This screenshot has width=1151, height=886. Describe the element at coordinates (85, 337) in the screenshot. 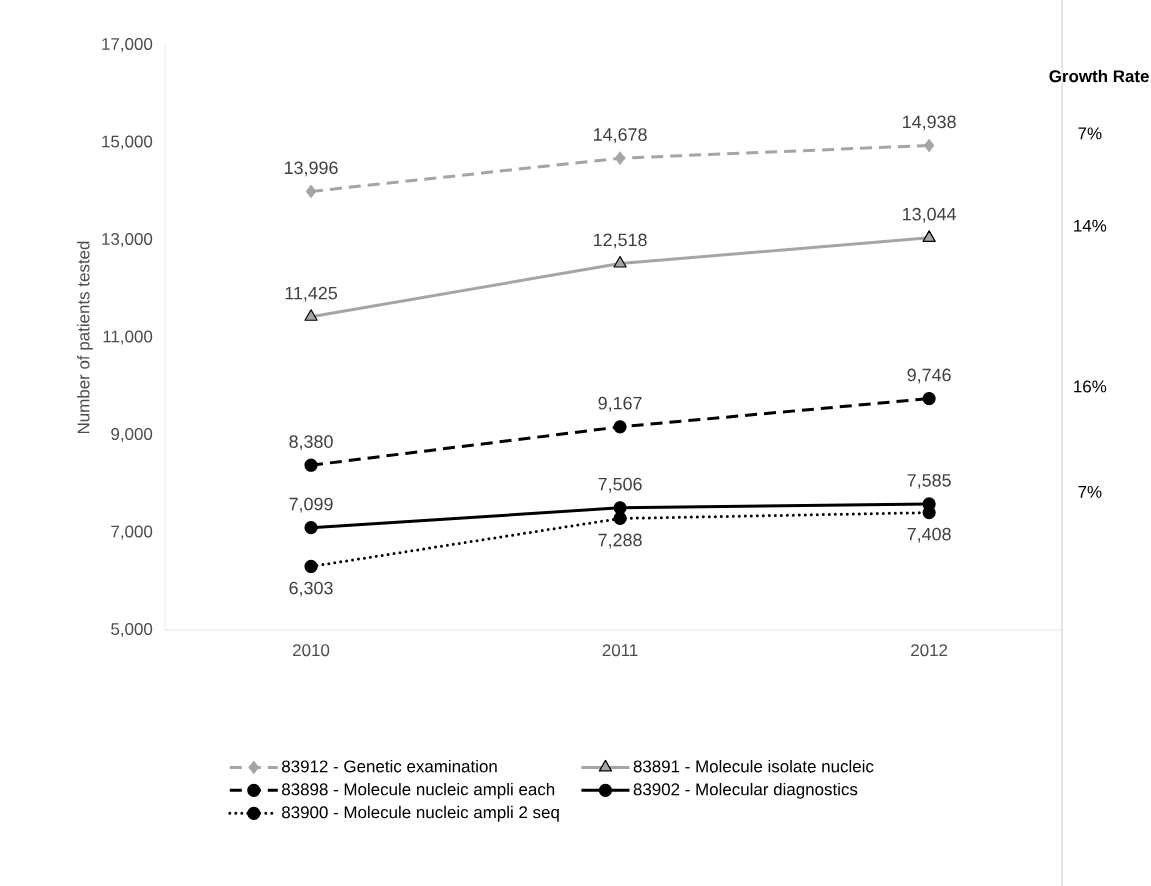

I see `y-axis-title: Number of patients tested` at that location.